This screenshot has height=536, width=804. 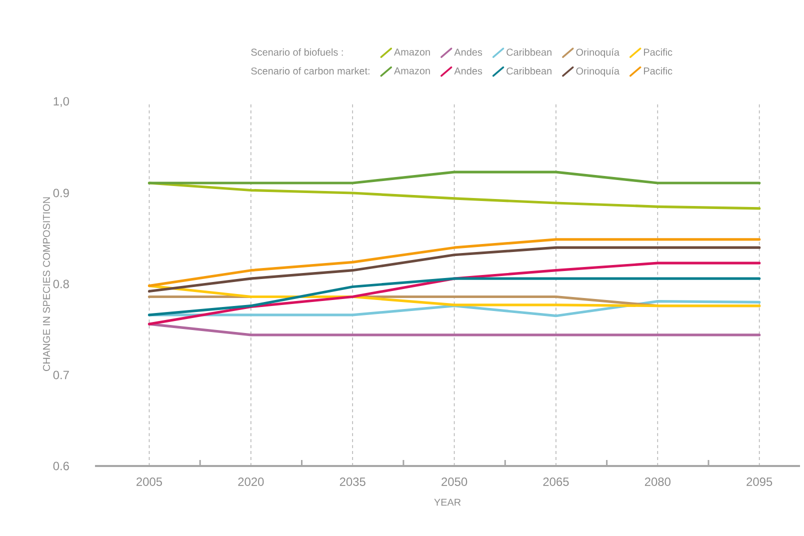 I want to click on y-tick-label: 0.9, so click(x=61, y=193).